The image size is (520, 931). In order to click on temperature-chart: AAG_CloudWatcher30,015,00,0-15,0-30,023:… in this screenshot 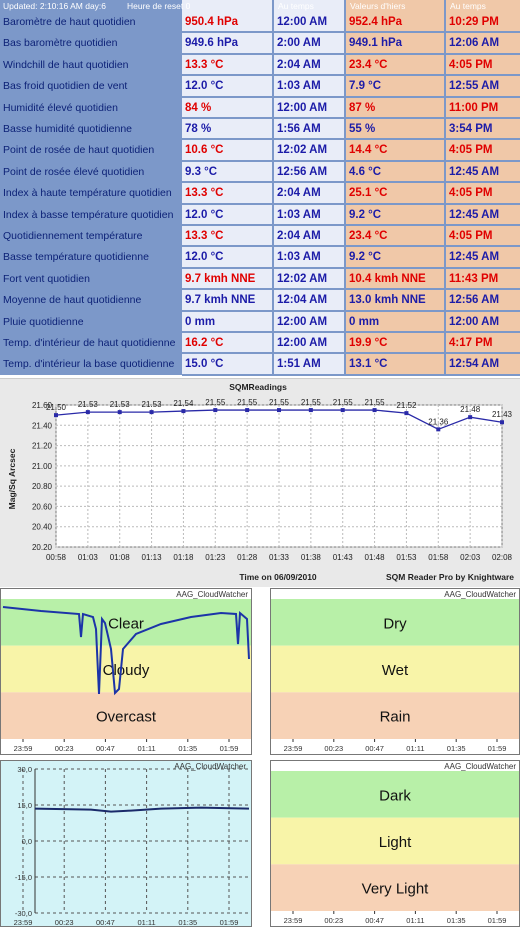, I will do `click(132, 844)`.